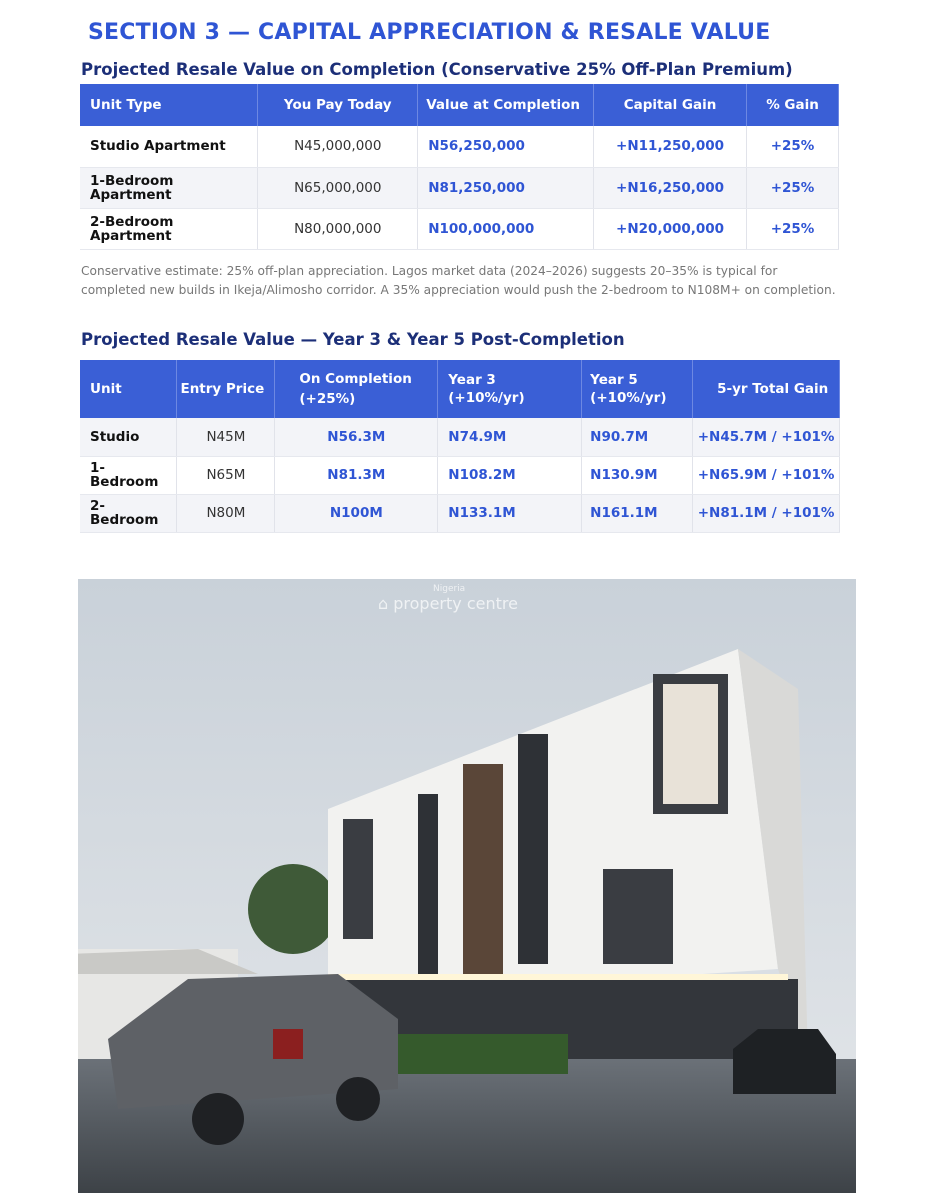  I want to click on cell: +N16,250,000, so click(670, 188).